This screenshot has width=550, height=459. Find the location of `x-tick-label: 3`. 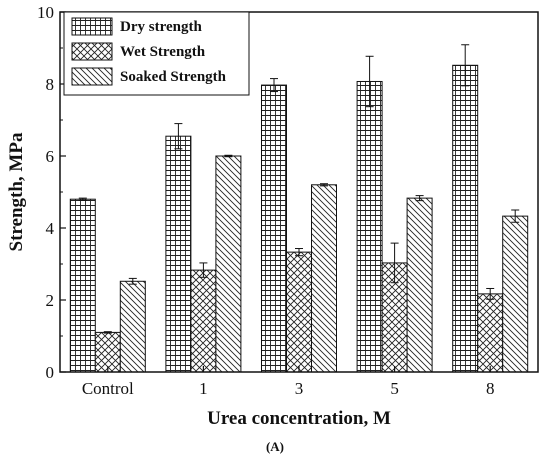

x-tick-label: 3 is located at coordinates (299, 388).